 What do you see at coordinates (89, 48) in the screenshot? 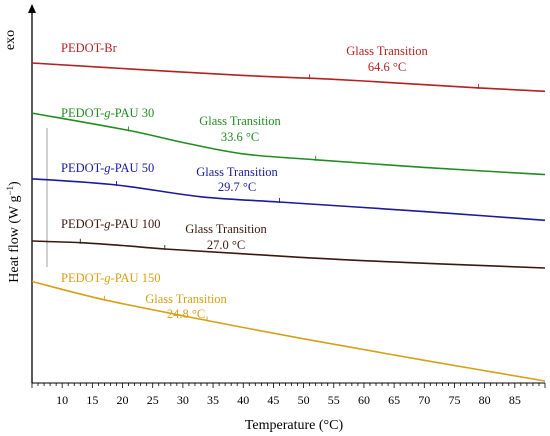
I see `series-label-1: PEDOT-Br` at bounding box center [89, 48].